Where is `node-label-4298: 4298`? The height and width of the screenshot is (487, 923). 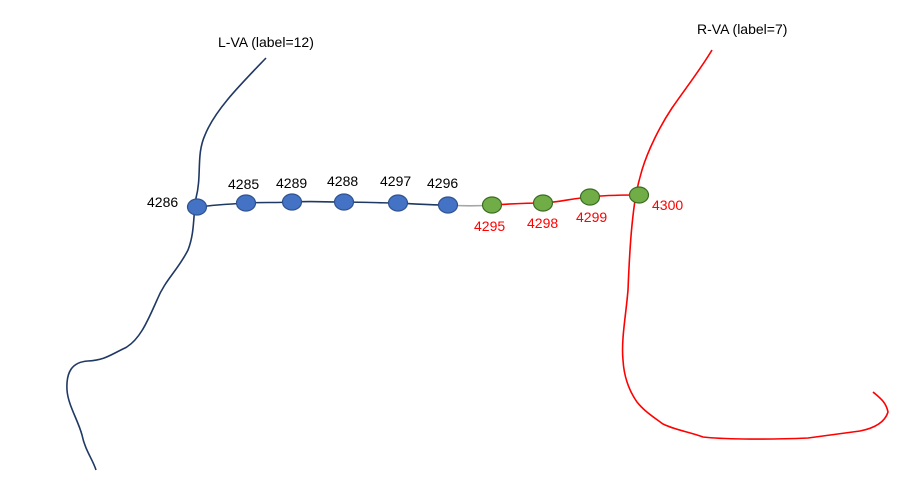 node-label-4298: 4298 is located at coordinates (542, 223).